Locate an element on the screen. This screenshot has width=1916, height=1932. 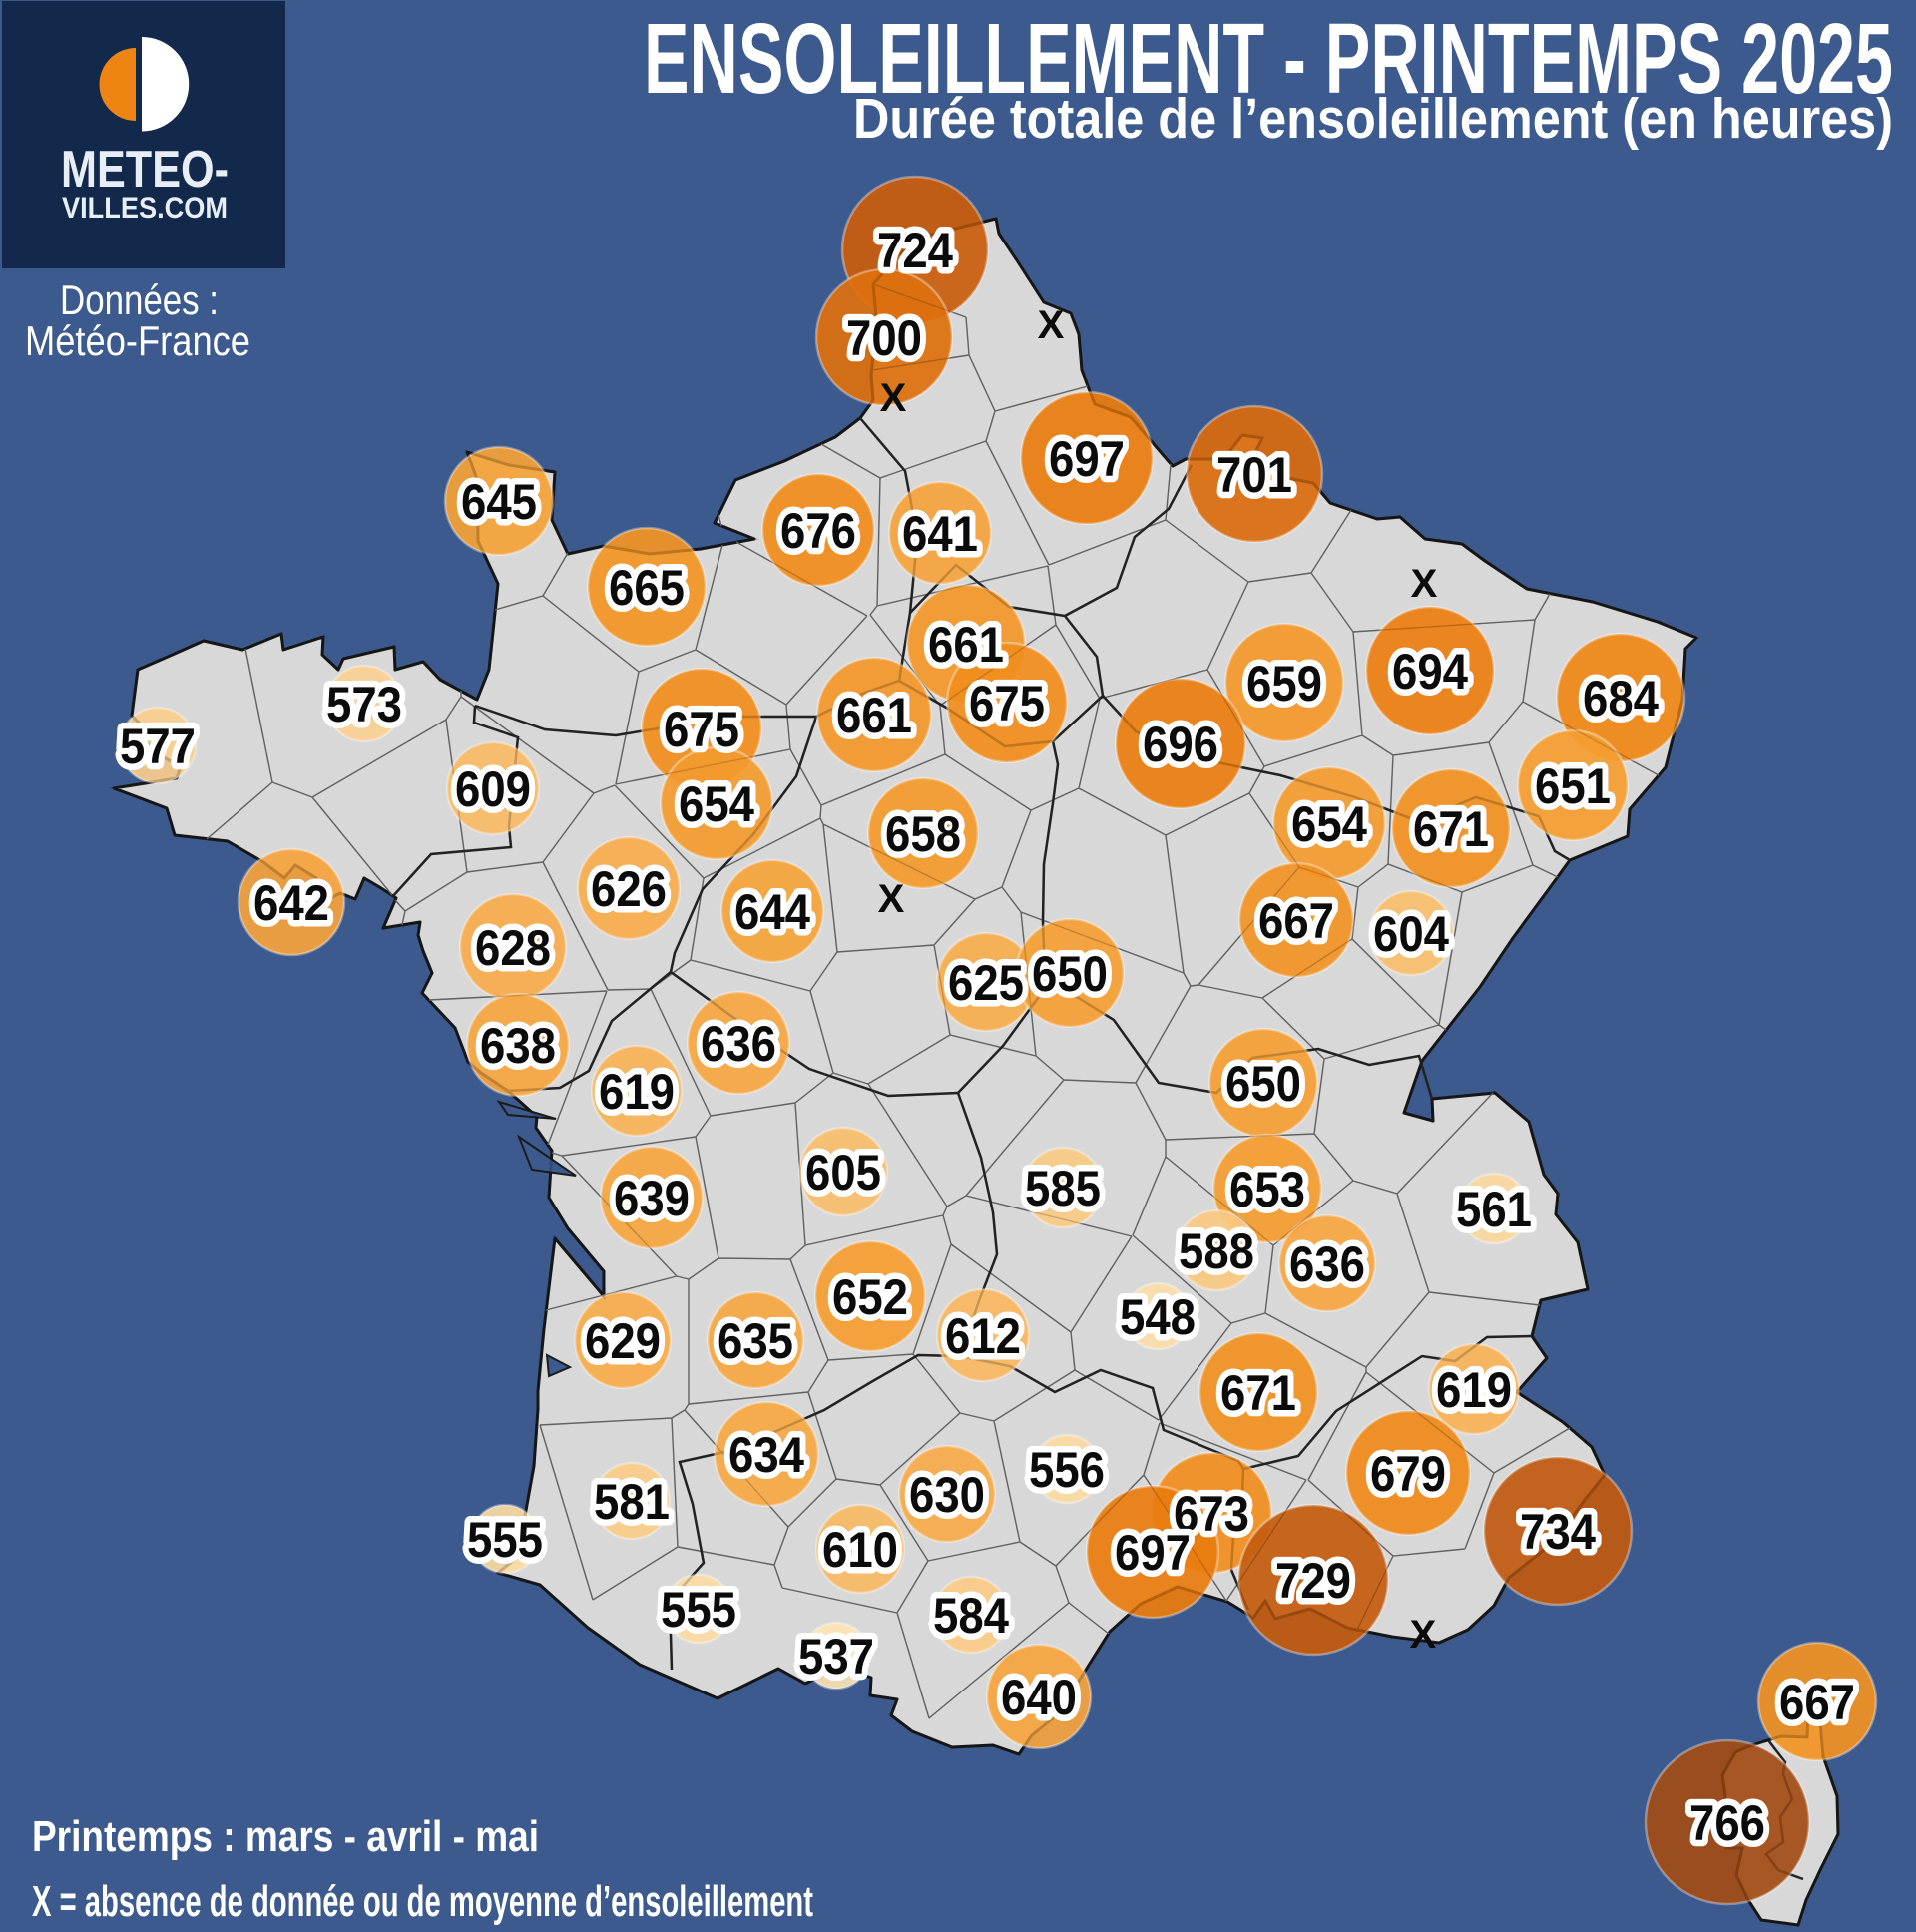
svg-text: 641 is located at coordinates (940, 534).